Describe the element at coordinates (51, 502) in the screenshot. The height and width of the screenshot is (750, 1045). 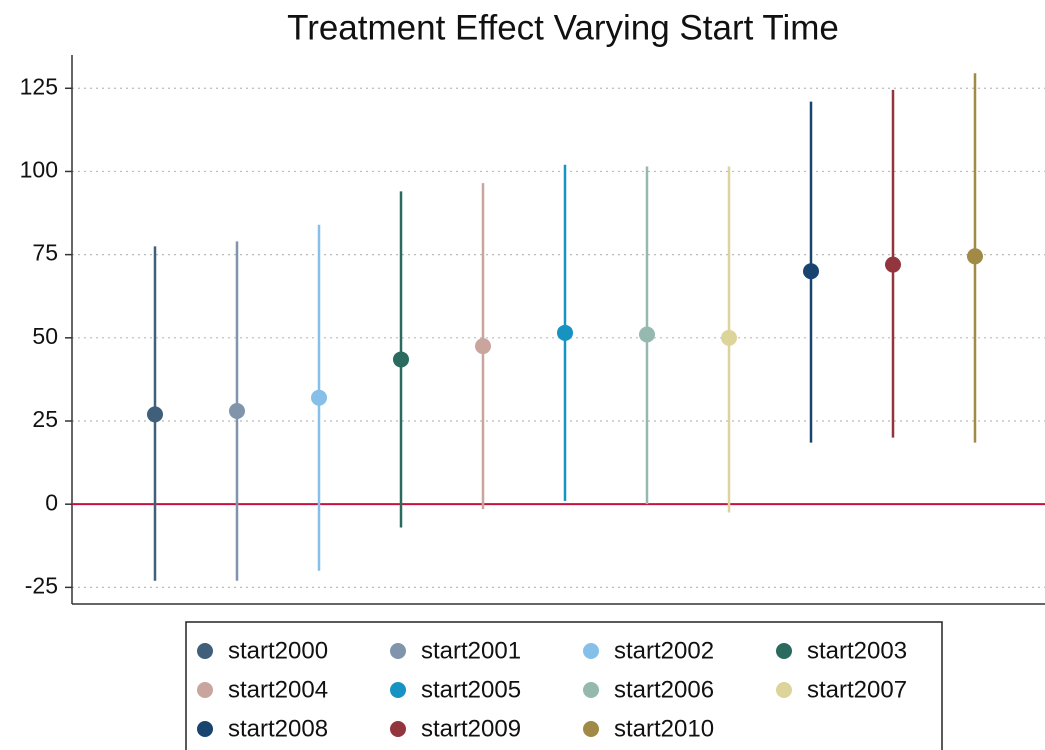
I see `y-tick-label: 0` at that location.